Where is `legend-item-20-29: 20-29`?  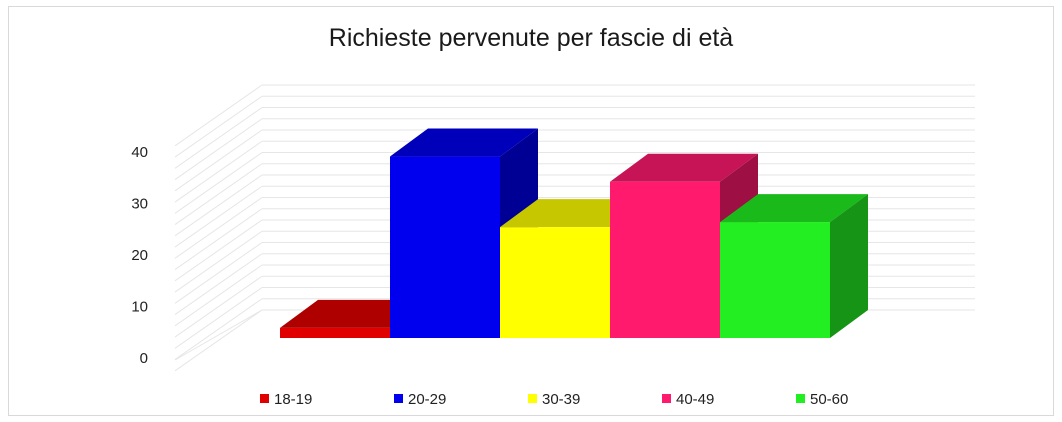
legend-item-20-29: 20-29 is located at coordinates (420, 399).